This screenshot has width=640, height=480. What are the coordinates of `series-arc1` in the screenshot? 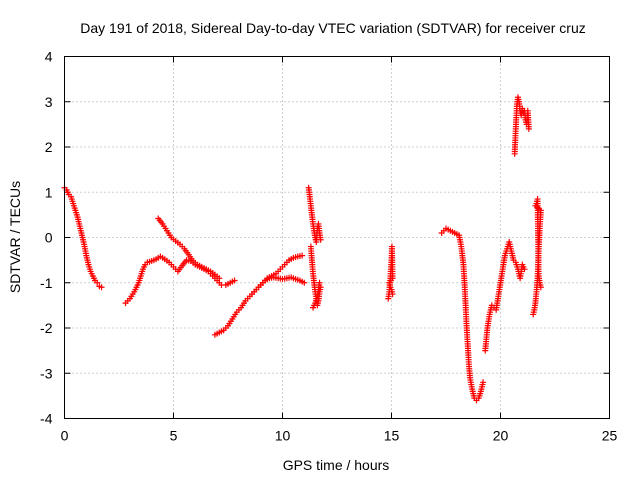 It's located at (83, 237).